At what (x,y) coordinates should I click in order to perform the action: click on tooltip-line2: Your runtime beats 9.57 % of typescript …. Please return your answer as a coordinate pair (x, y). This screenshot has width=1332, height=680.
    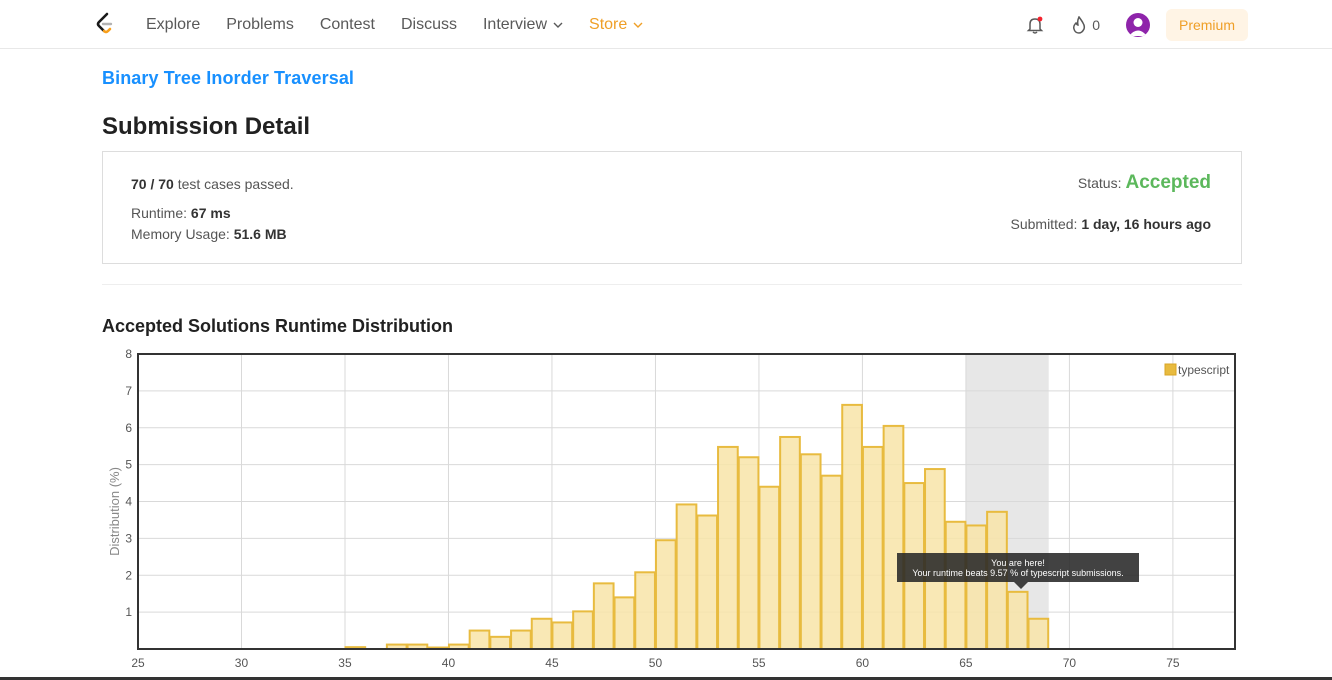
    Looking at the image, I should click on (1018, 573).